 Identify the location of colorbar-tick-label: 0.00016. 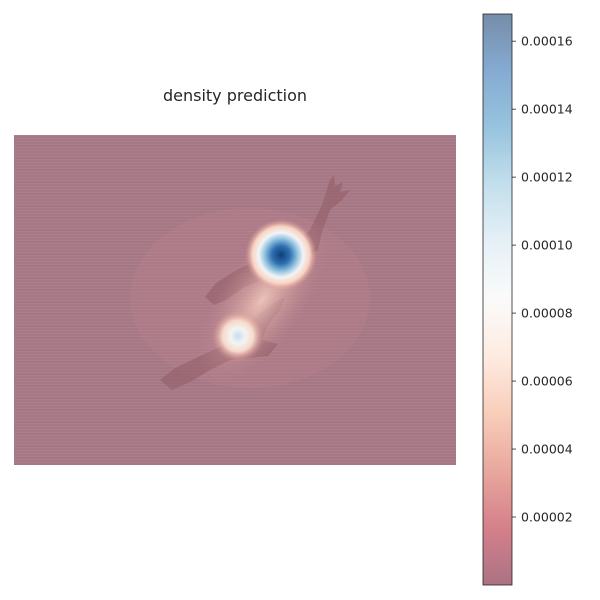
(547, 41).